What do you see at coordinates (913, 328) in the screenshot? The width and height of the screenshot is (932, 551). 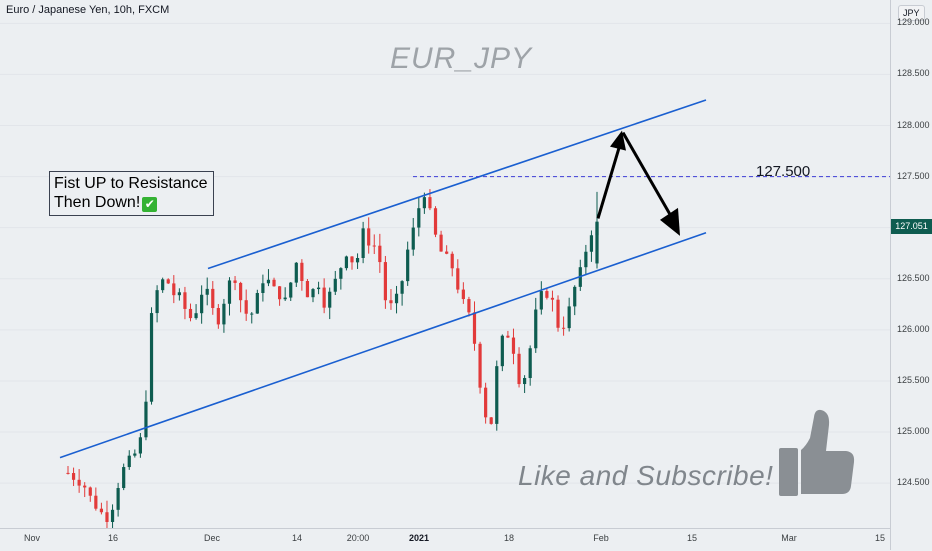 I see `price-tick: 126.000` at bounding box center [913, 328].